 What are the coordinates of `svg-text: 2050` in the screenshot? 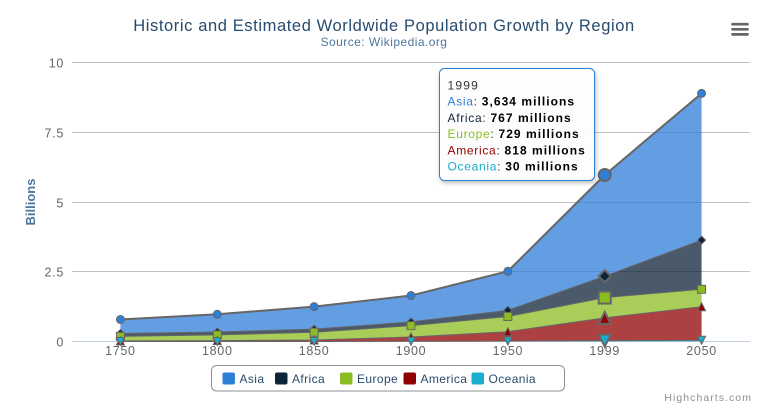 It's located at (701, 351).